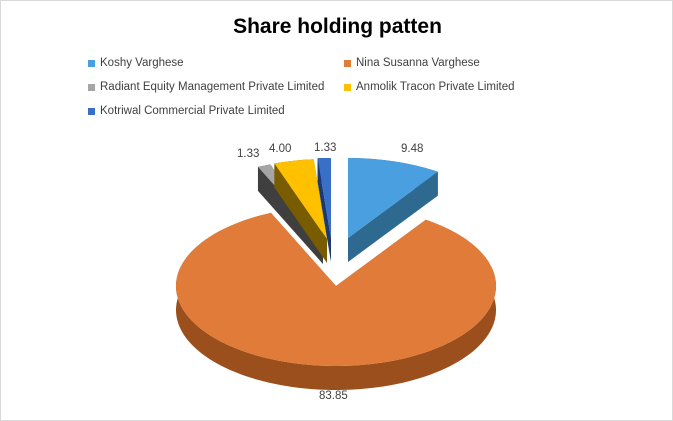 The width and height of the screenshot is (673, 421). I want to click on pie-slice-koshy, so click(393, 210).